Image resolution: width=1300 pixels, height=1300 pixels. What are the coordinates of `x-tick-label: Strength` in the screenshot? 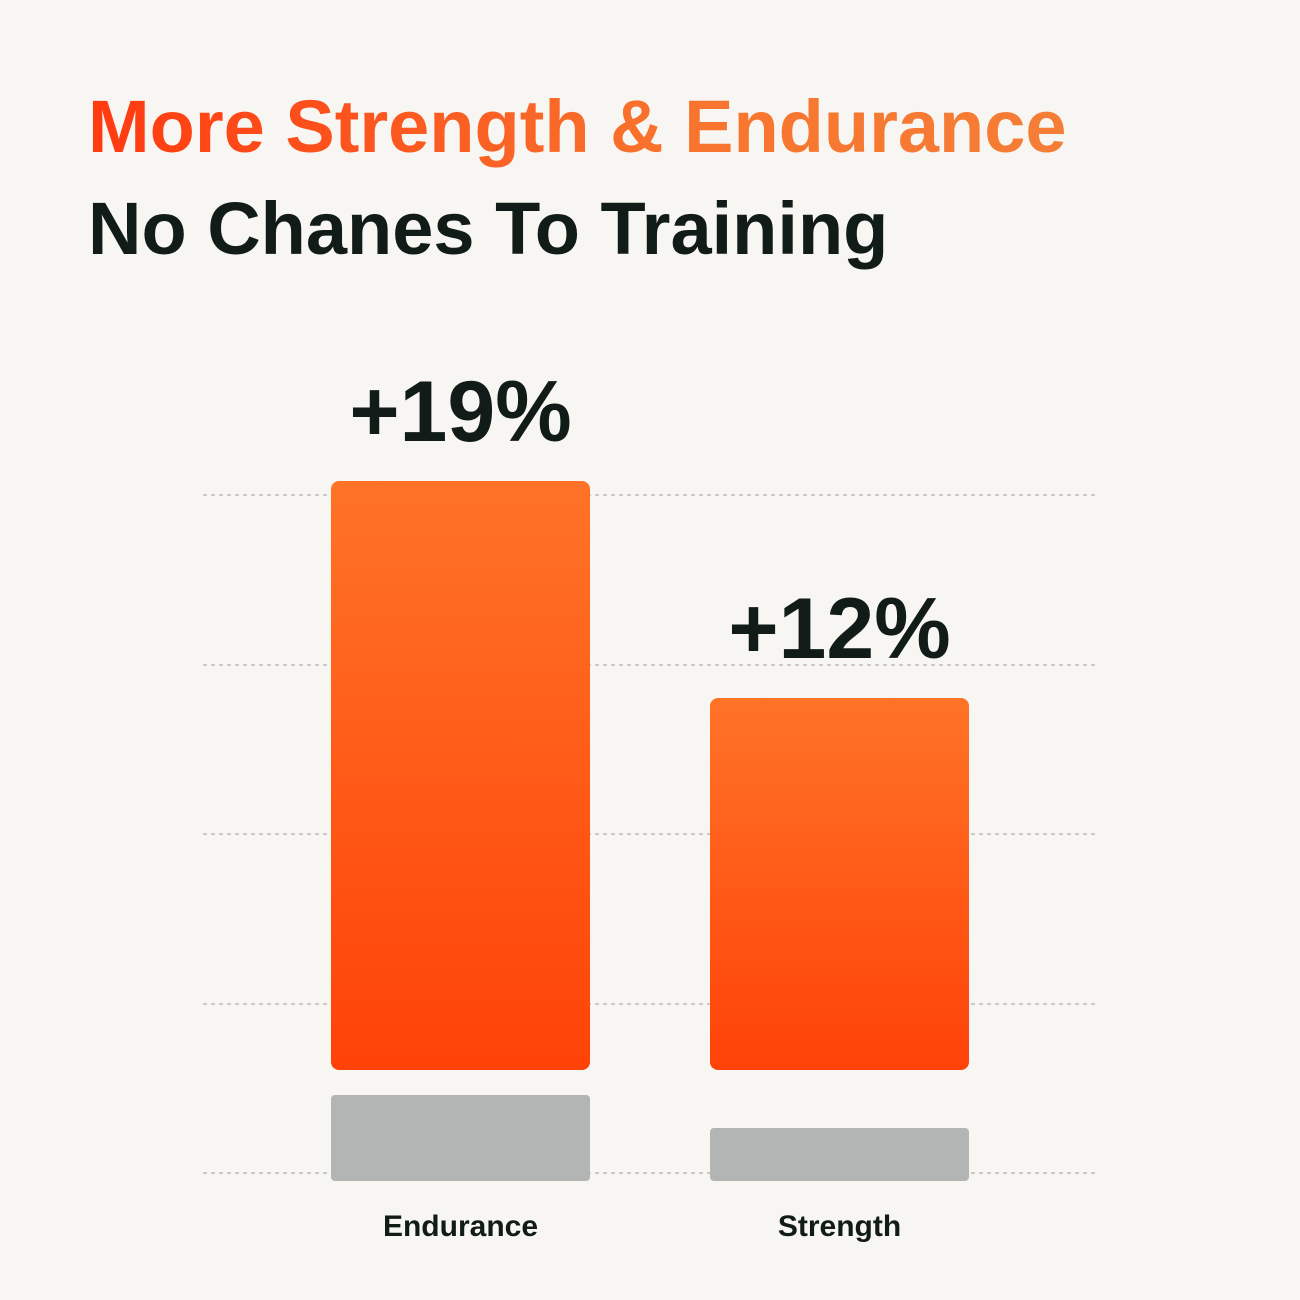 It's located at (839, 1226).